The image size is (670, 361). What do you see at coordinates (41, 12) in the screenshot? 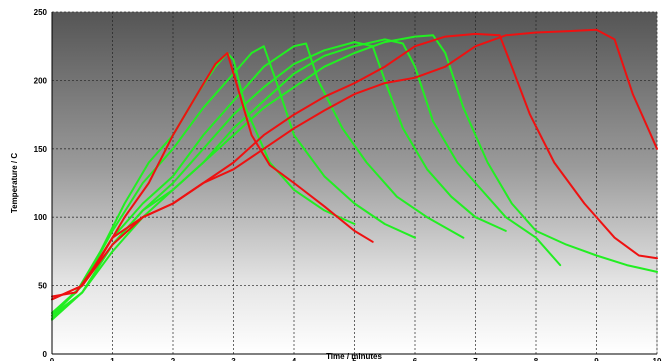
I see `y-tick-label: 250` at bounding box center [41, 12].